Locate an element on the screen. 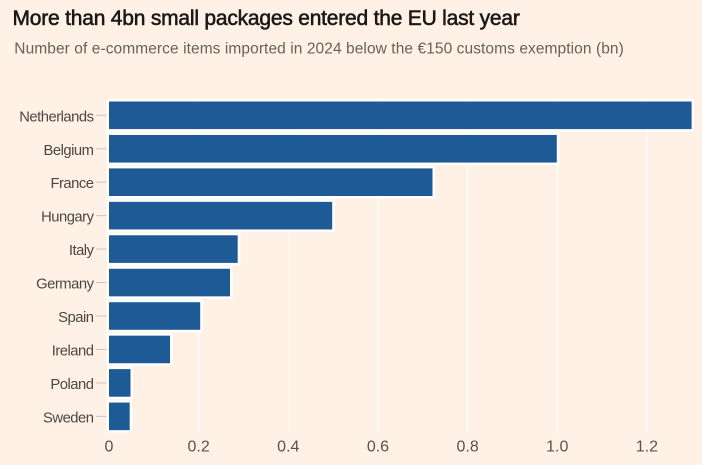  svg-text: 0.6 is located at coordinates (378, 447).